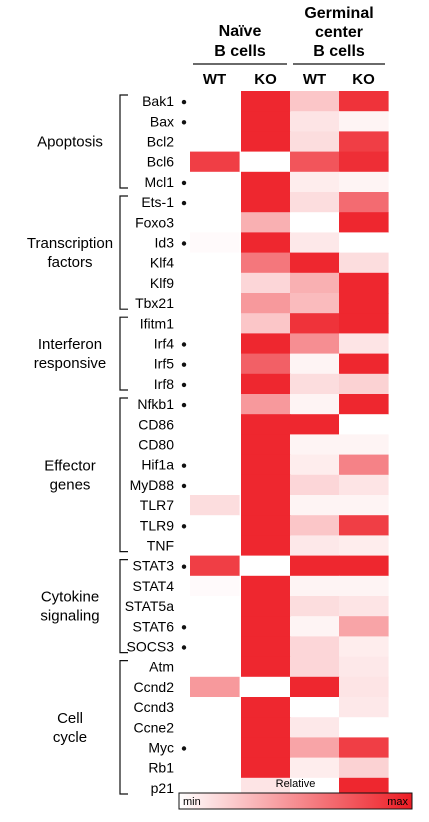 The width and height of the screenshot is (429, 822). What do you see at coordinates (154, 687) in the screenshot?
I see `gene-label: Ccnd2` at bounding box center [154, 687].